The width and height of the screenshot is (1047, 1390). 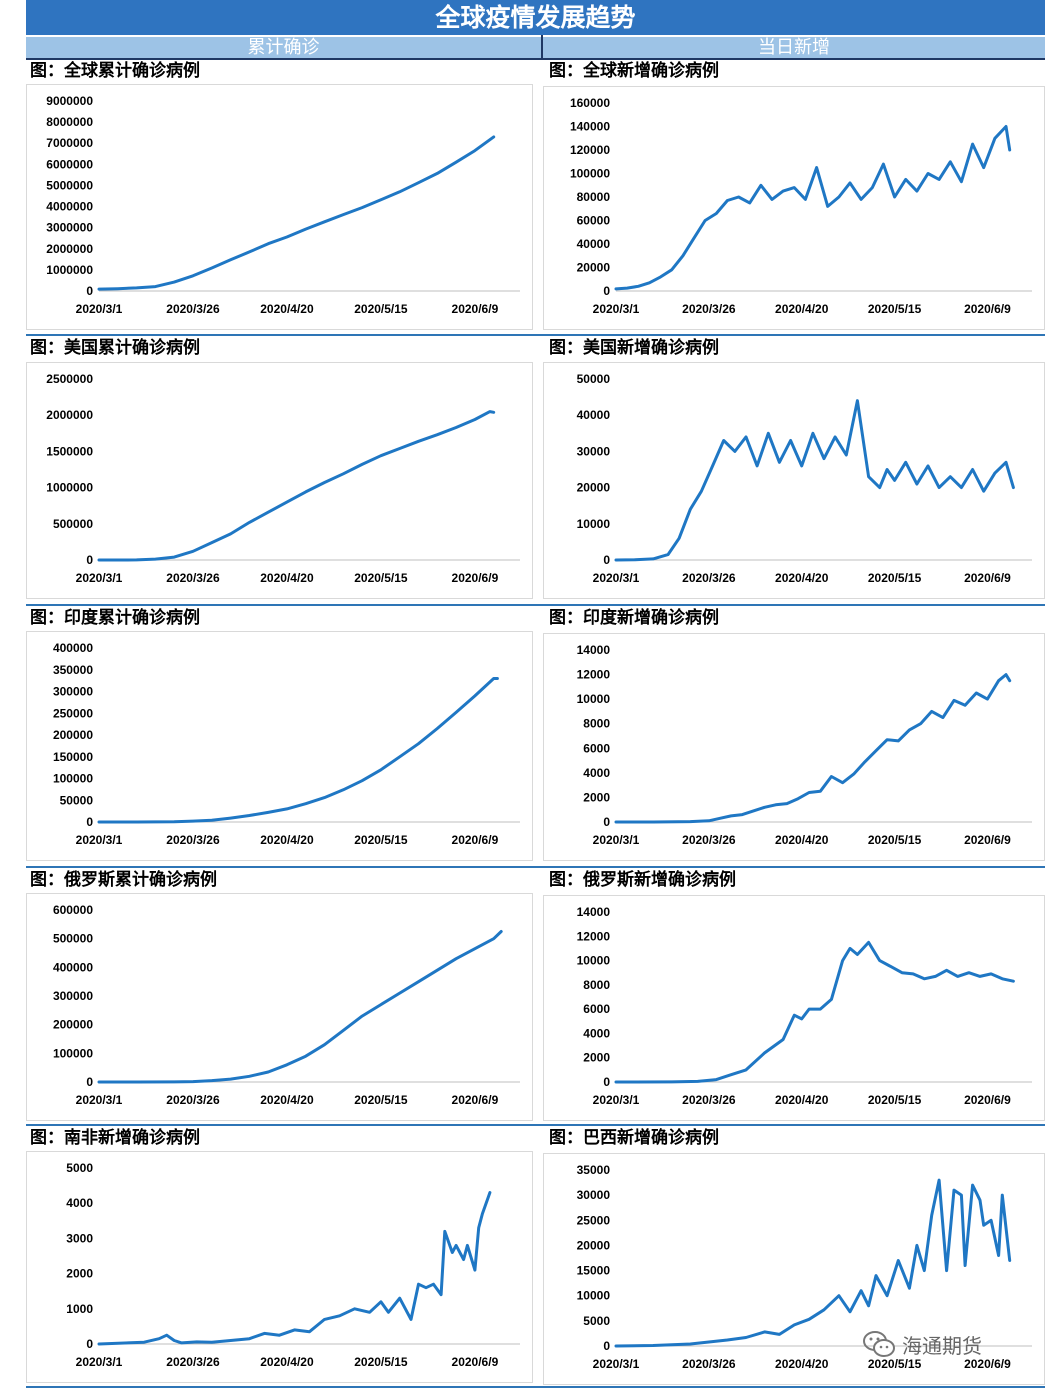 What do you see at coordinates (594, 197) in the screenshot?
I see `y-tick-label: 80000` at bounding box center [594, 197].